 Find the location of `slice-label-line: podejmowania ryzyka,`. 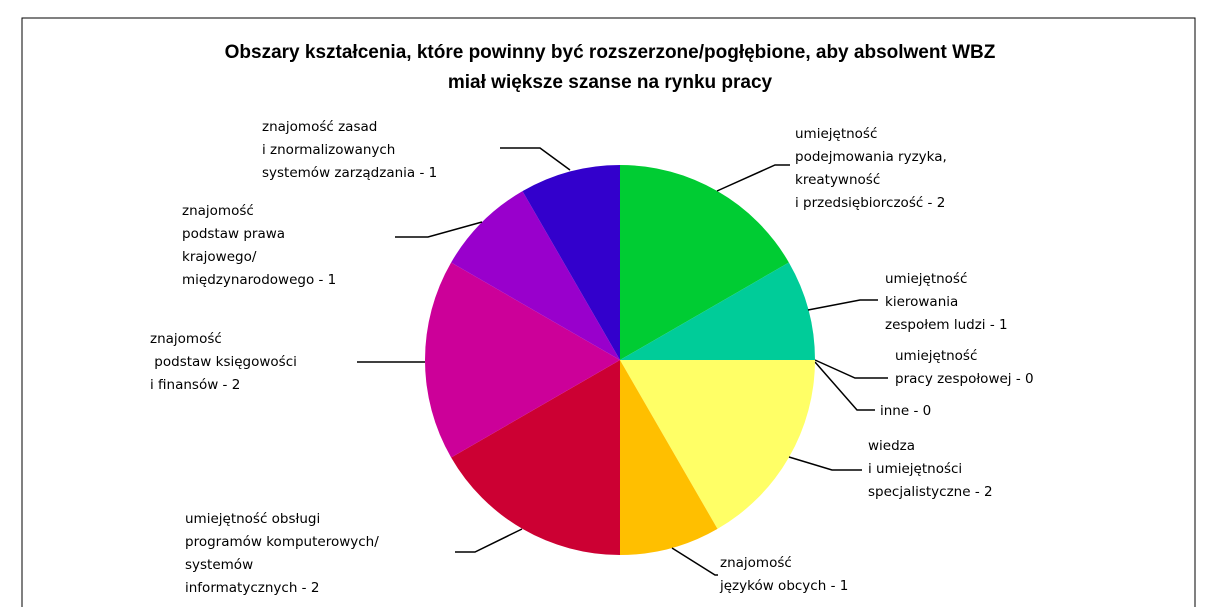

slice-label-line: podejmowania ryzyka, is located at coordinates (871, 157).